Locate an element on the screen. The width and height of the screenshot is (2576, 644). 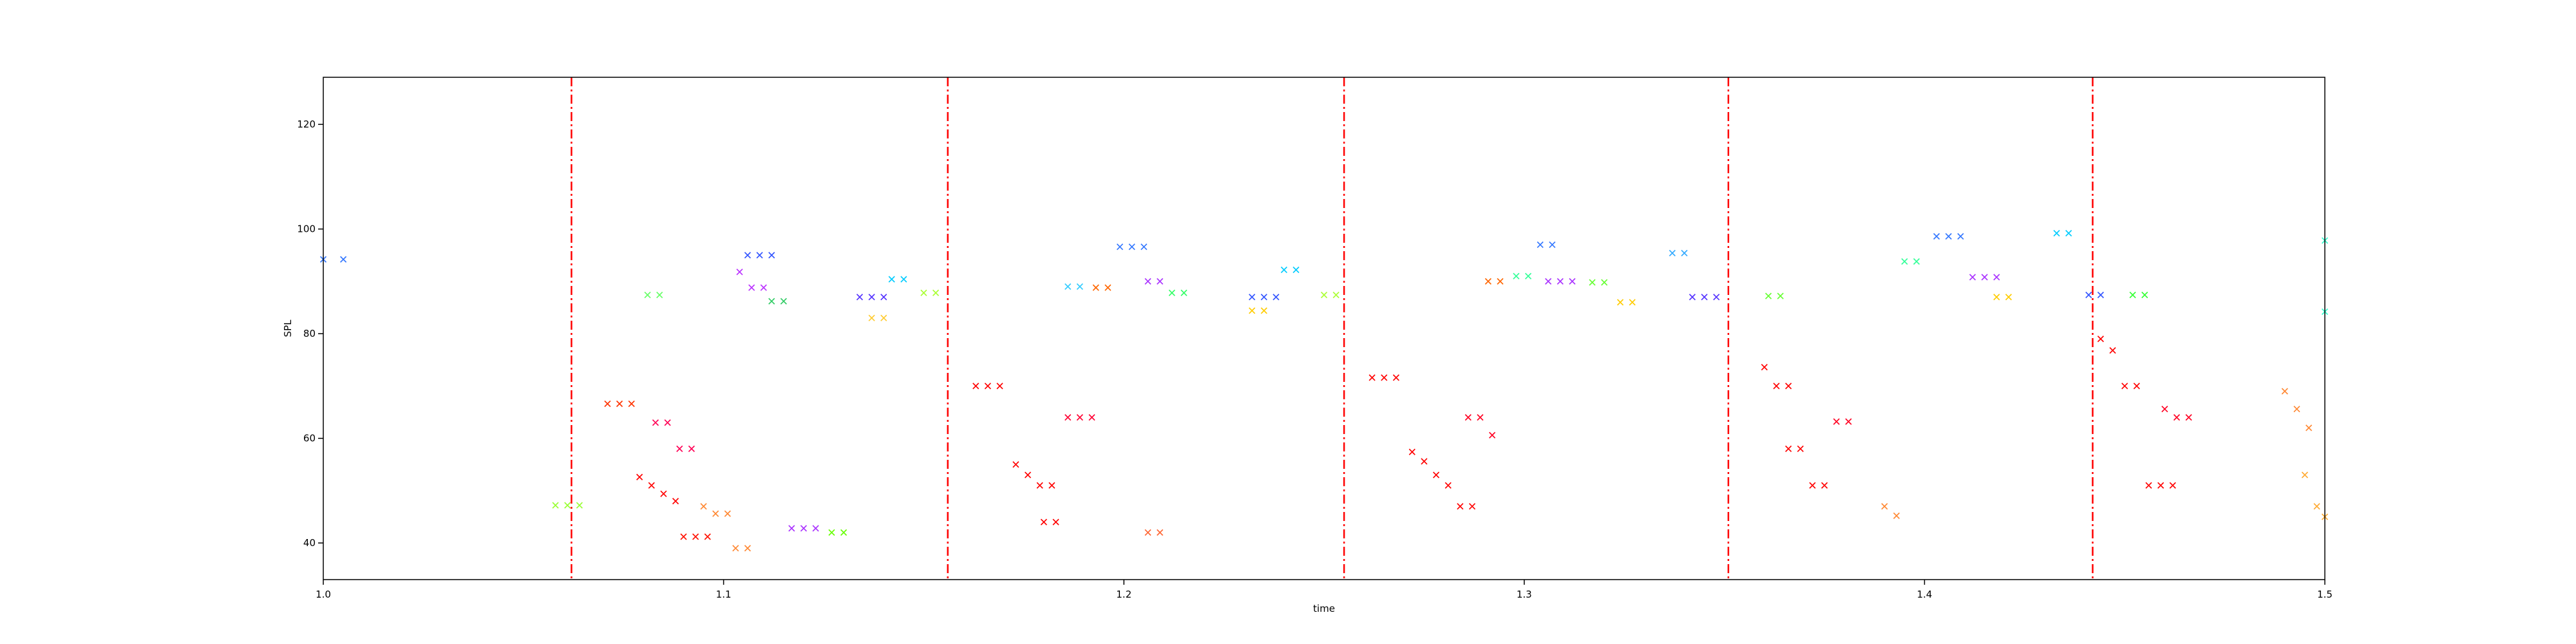
x-tick-label: 1.4 is located at coordinates (1925, 594).